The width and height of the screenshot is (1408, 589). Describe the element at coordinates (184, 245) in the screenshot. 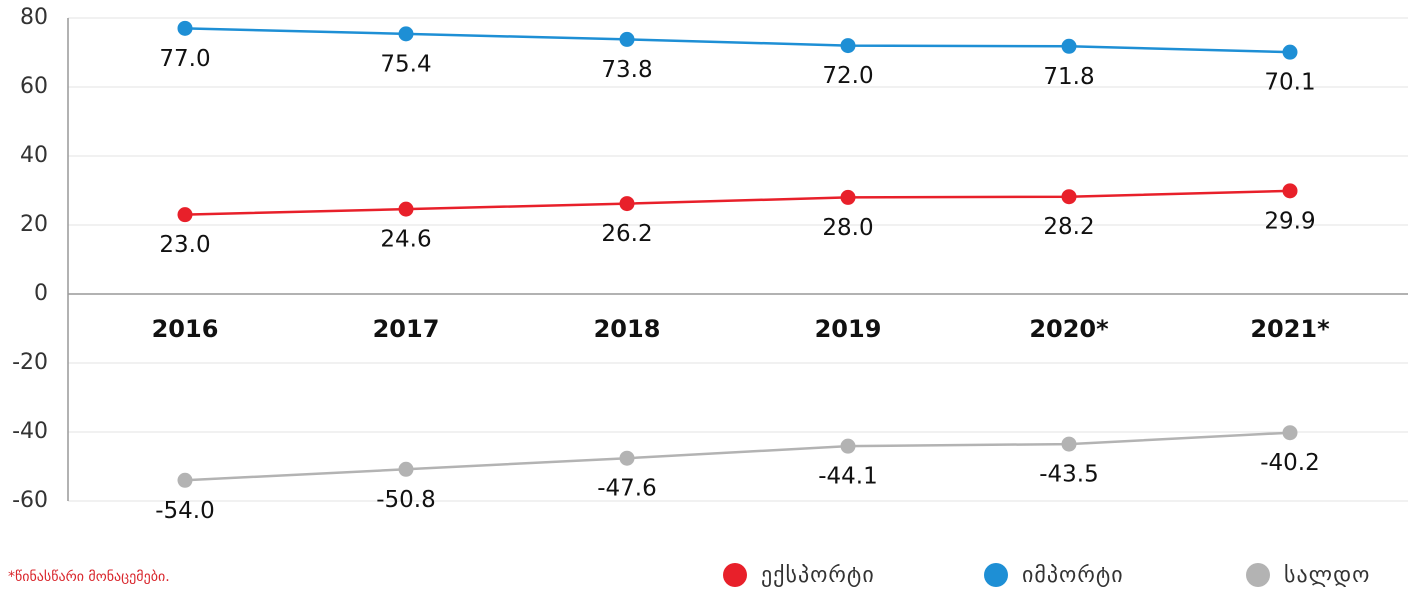

I see `data-label: 23.0` at that location.